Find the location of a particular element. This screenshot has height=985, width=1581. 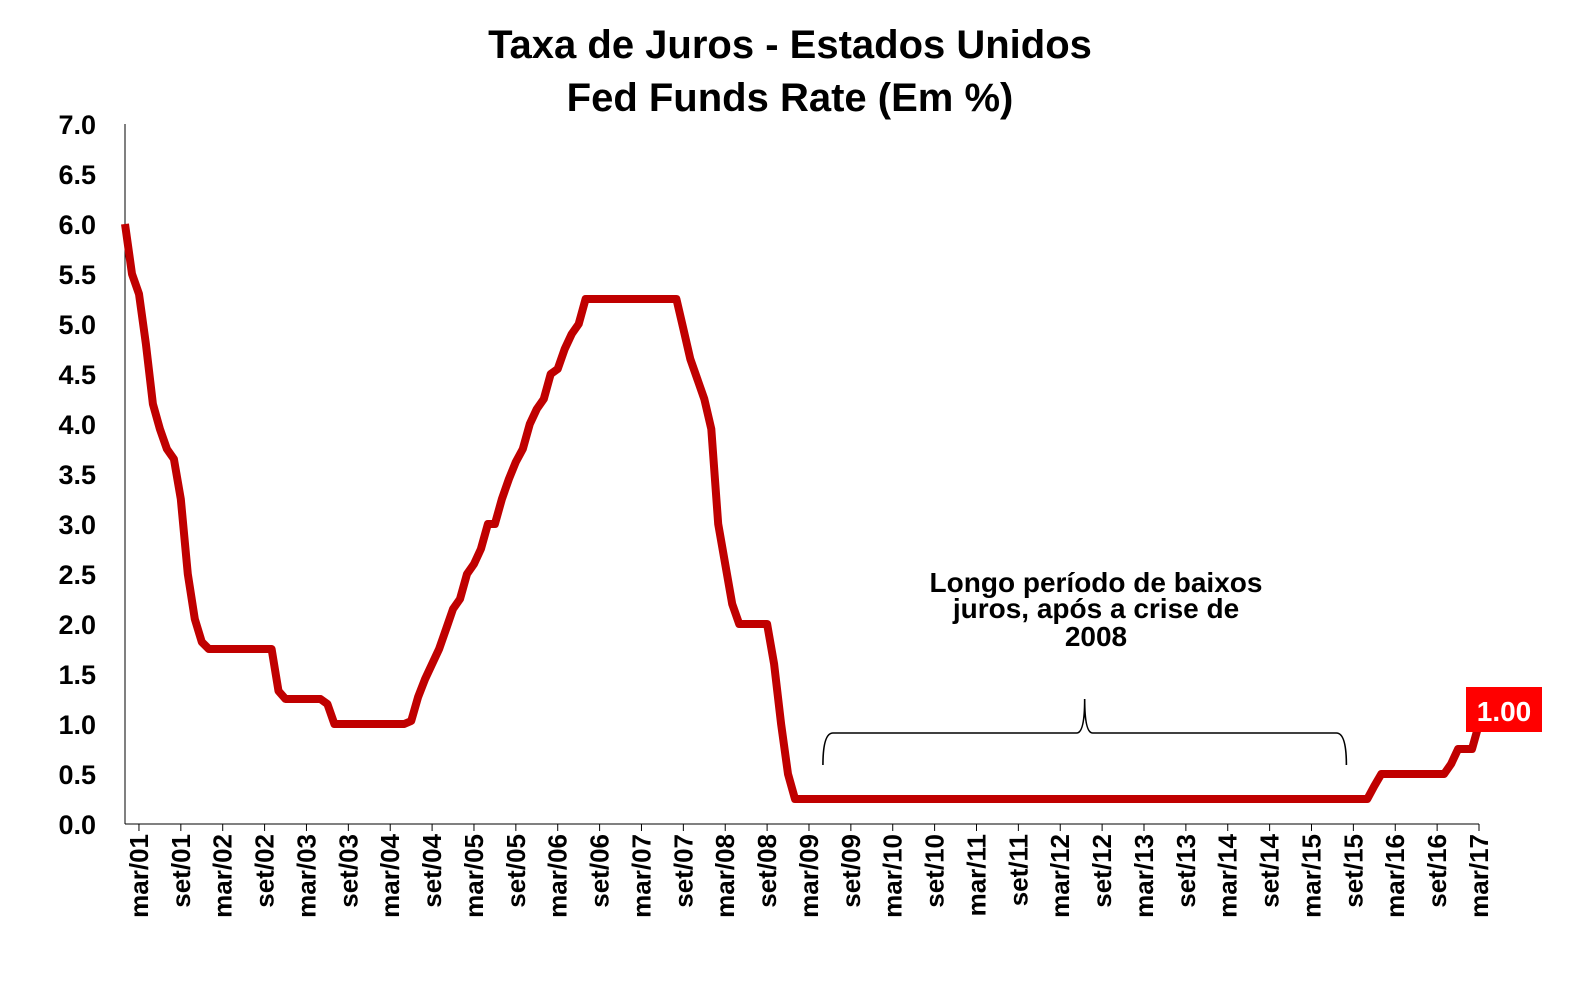

y-tick-label: 4.0 is located at coordinates (77, 425).